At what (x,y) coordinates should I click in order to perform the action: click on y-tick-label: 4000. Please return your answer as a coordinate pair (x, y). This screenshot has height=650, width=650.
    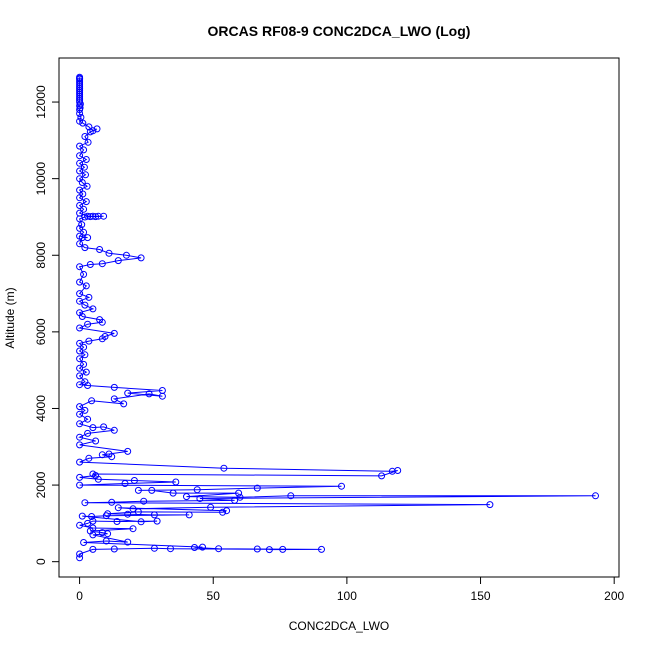
    Looking at the image, I should click on (41, 408).